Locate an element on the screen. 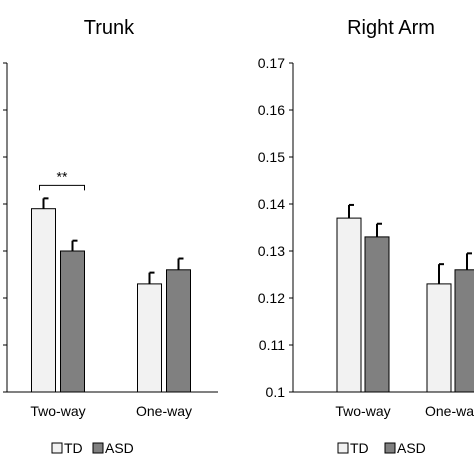 Image resolution: width=474 pixels, height=474 pixels. y-tick-label: 0.17 is located at coordinates (271, 63).